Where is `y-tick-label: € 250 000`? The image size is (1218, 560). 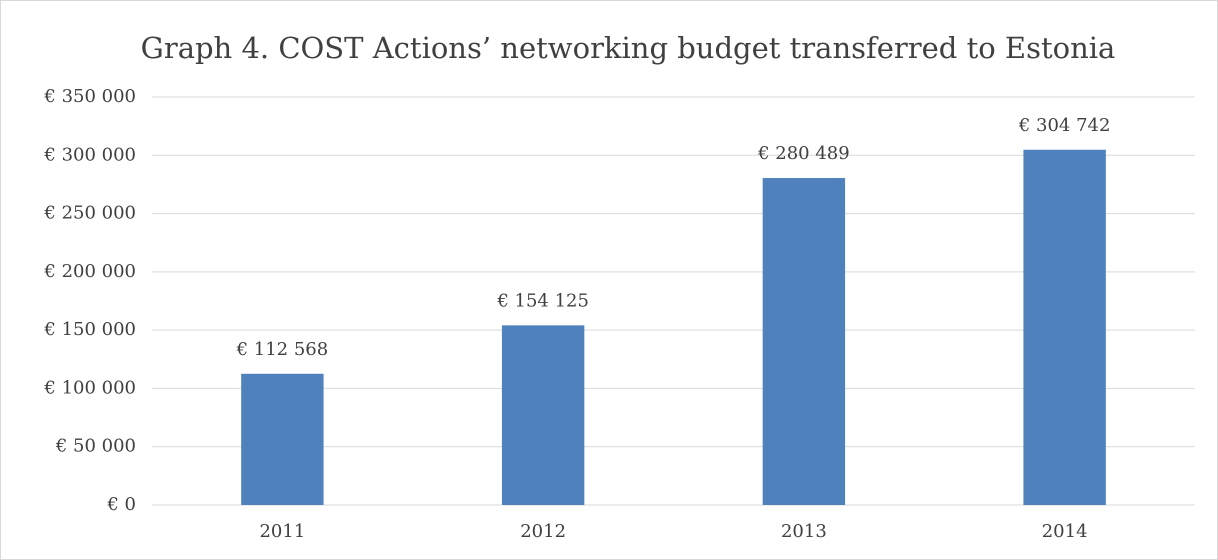
y-tick-label: € 250 000 is located at coordinates (89, 213).